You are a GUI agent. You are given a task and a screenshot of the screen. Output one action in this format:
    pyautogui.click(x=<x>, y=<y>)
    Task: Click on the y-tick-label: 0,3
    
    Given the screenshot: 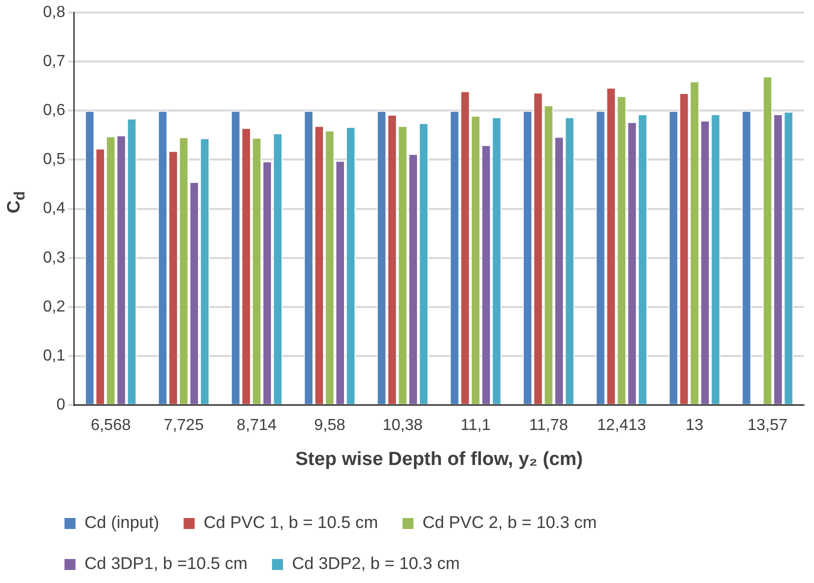 What is the action you would take?
    pyautogui.click(x=54, y=257)
    